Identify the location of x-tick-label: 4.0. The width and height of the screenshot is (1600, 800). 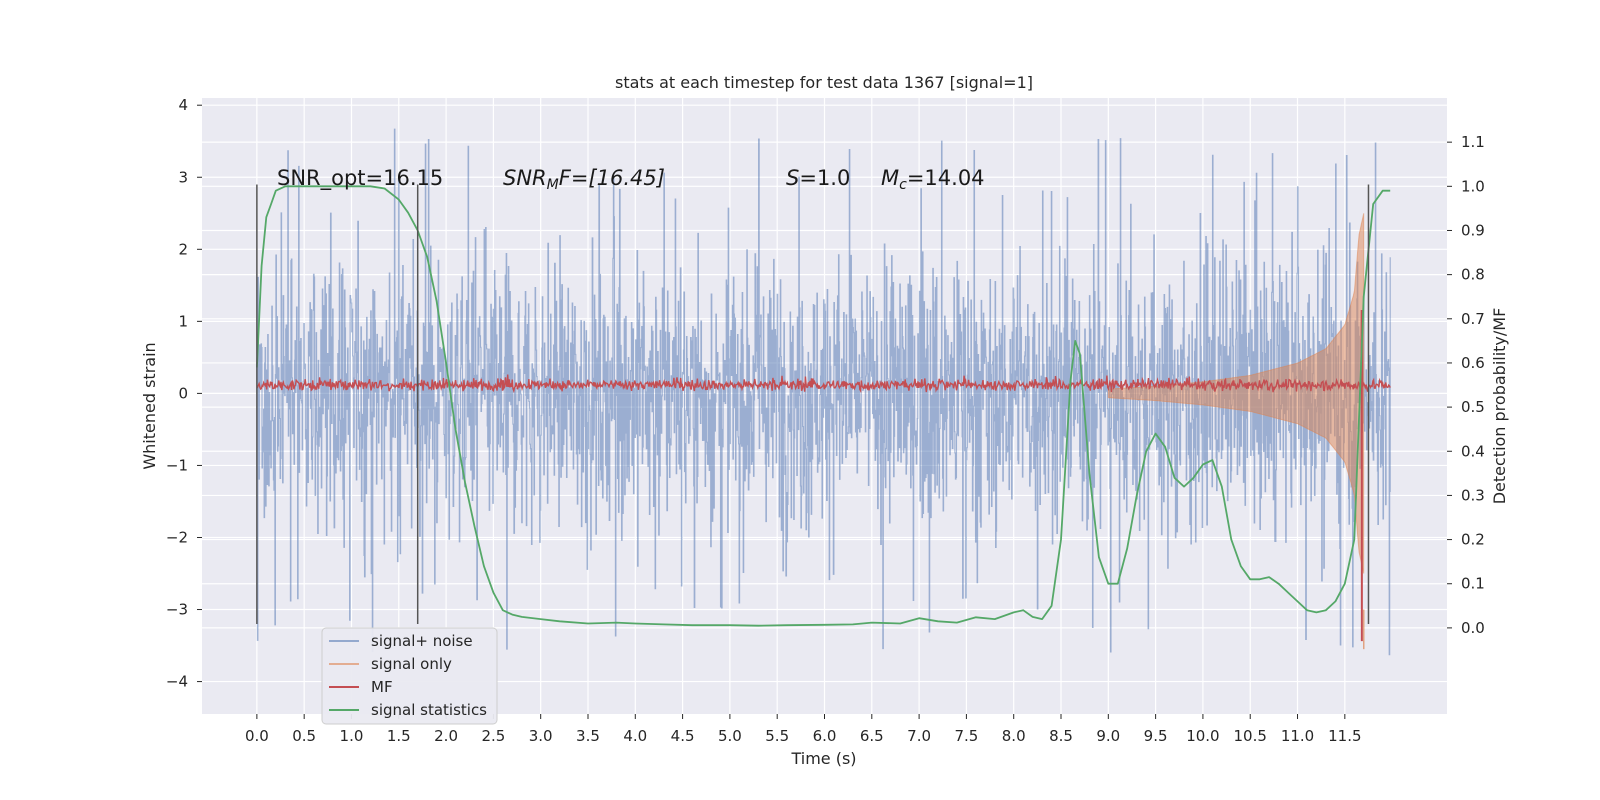
(635, 736).